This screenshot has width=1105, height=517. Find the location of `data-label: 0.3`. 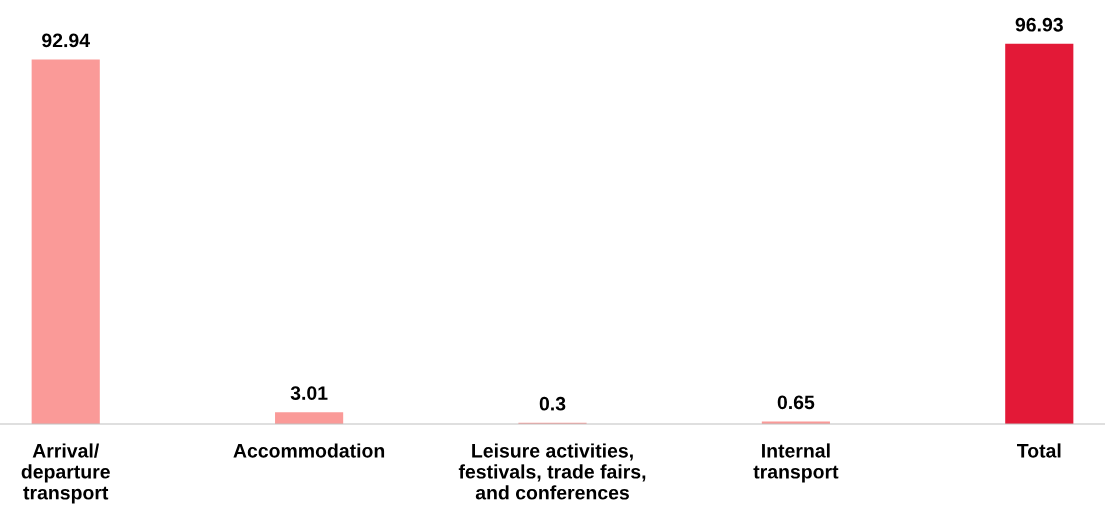

data-label: 0.3 is located at coordinates (552, 403).